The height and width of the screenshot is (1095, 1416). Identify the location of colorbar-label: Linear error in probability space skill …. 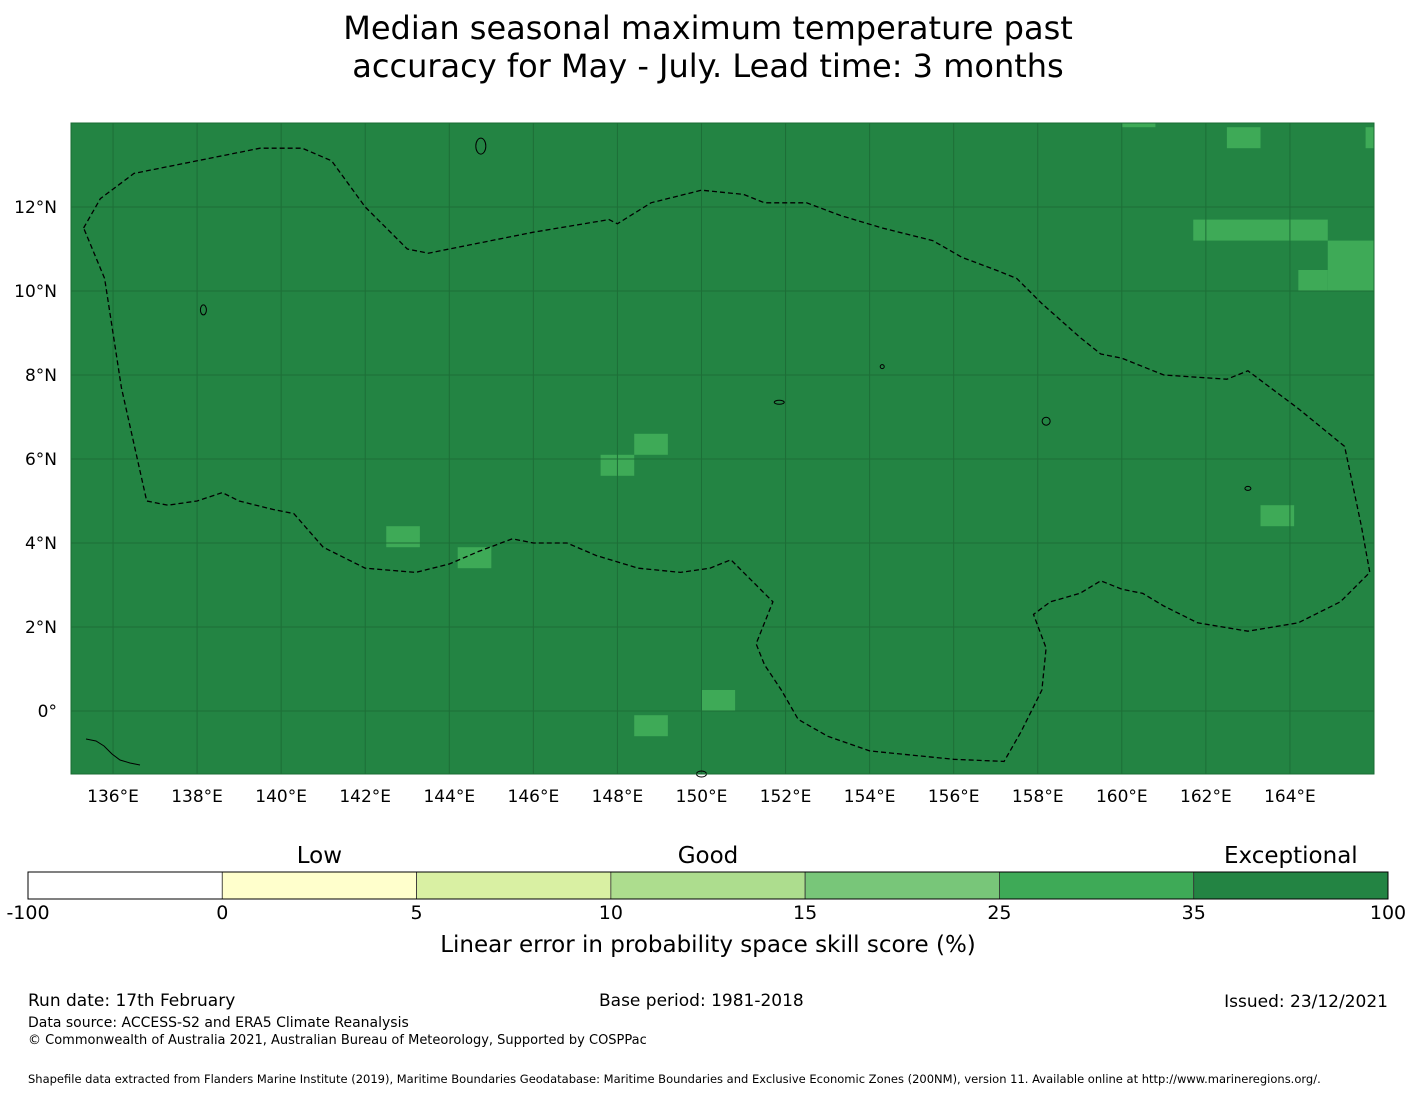
(708, 945).